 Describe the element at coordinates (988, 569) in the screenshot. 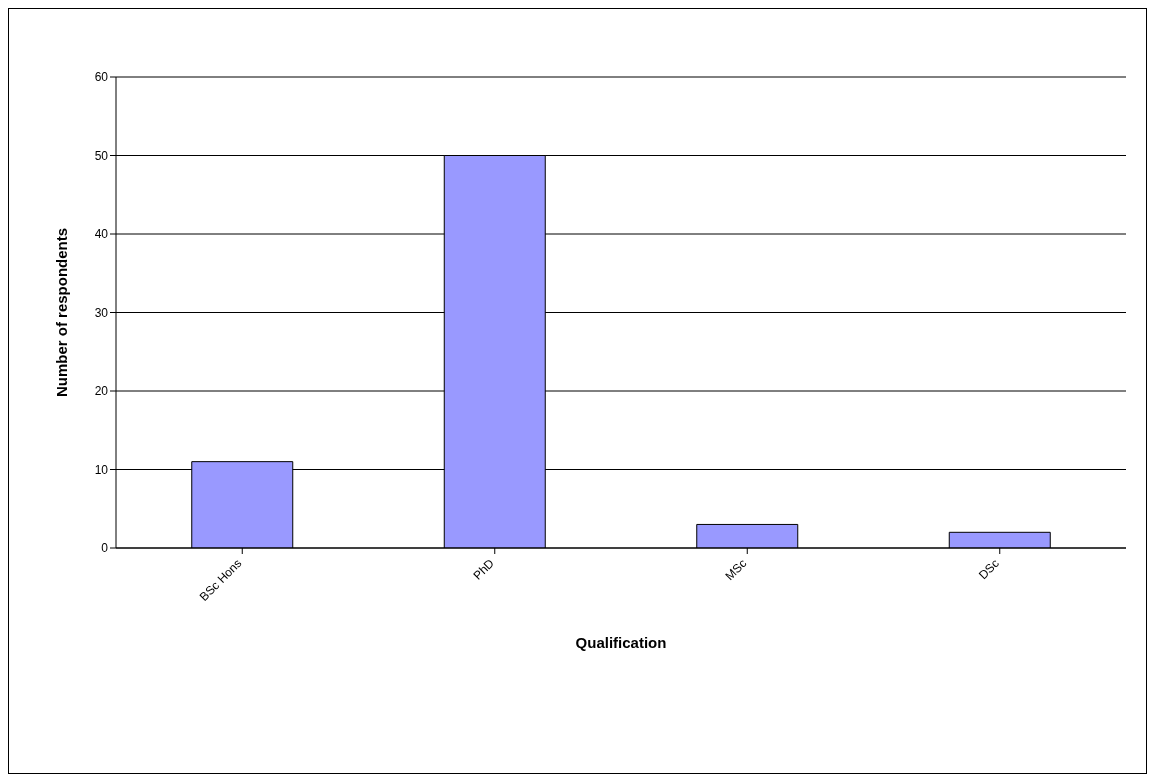

I see `x-tick-label: DSc` at that location.